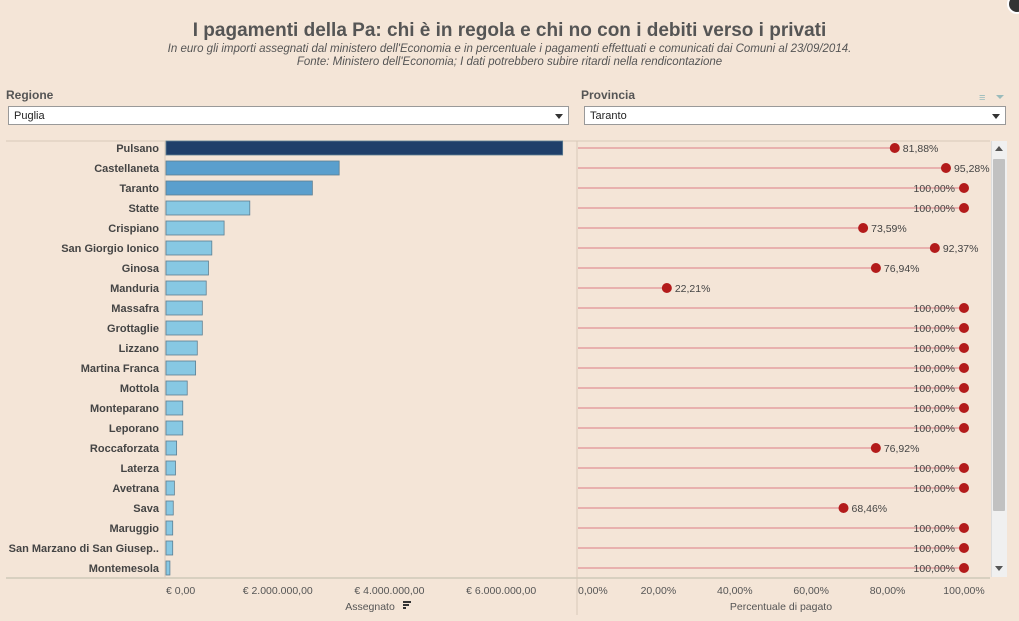 This screenshot has width=1019, height=621. I want to click on category-label: Statte, so click(143, 209).